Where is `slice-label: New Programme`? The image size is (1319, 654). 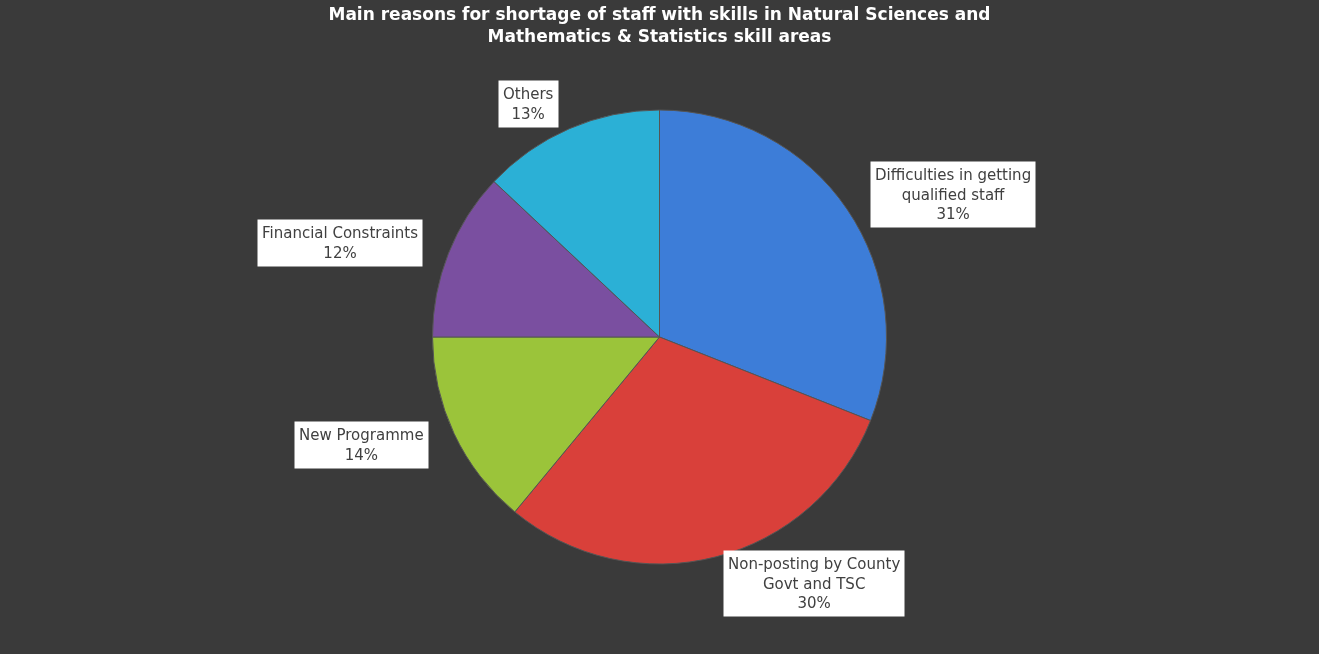
slice-label: New Programme is located at coordinates (361, 435).